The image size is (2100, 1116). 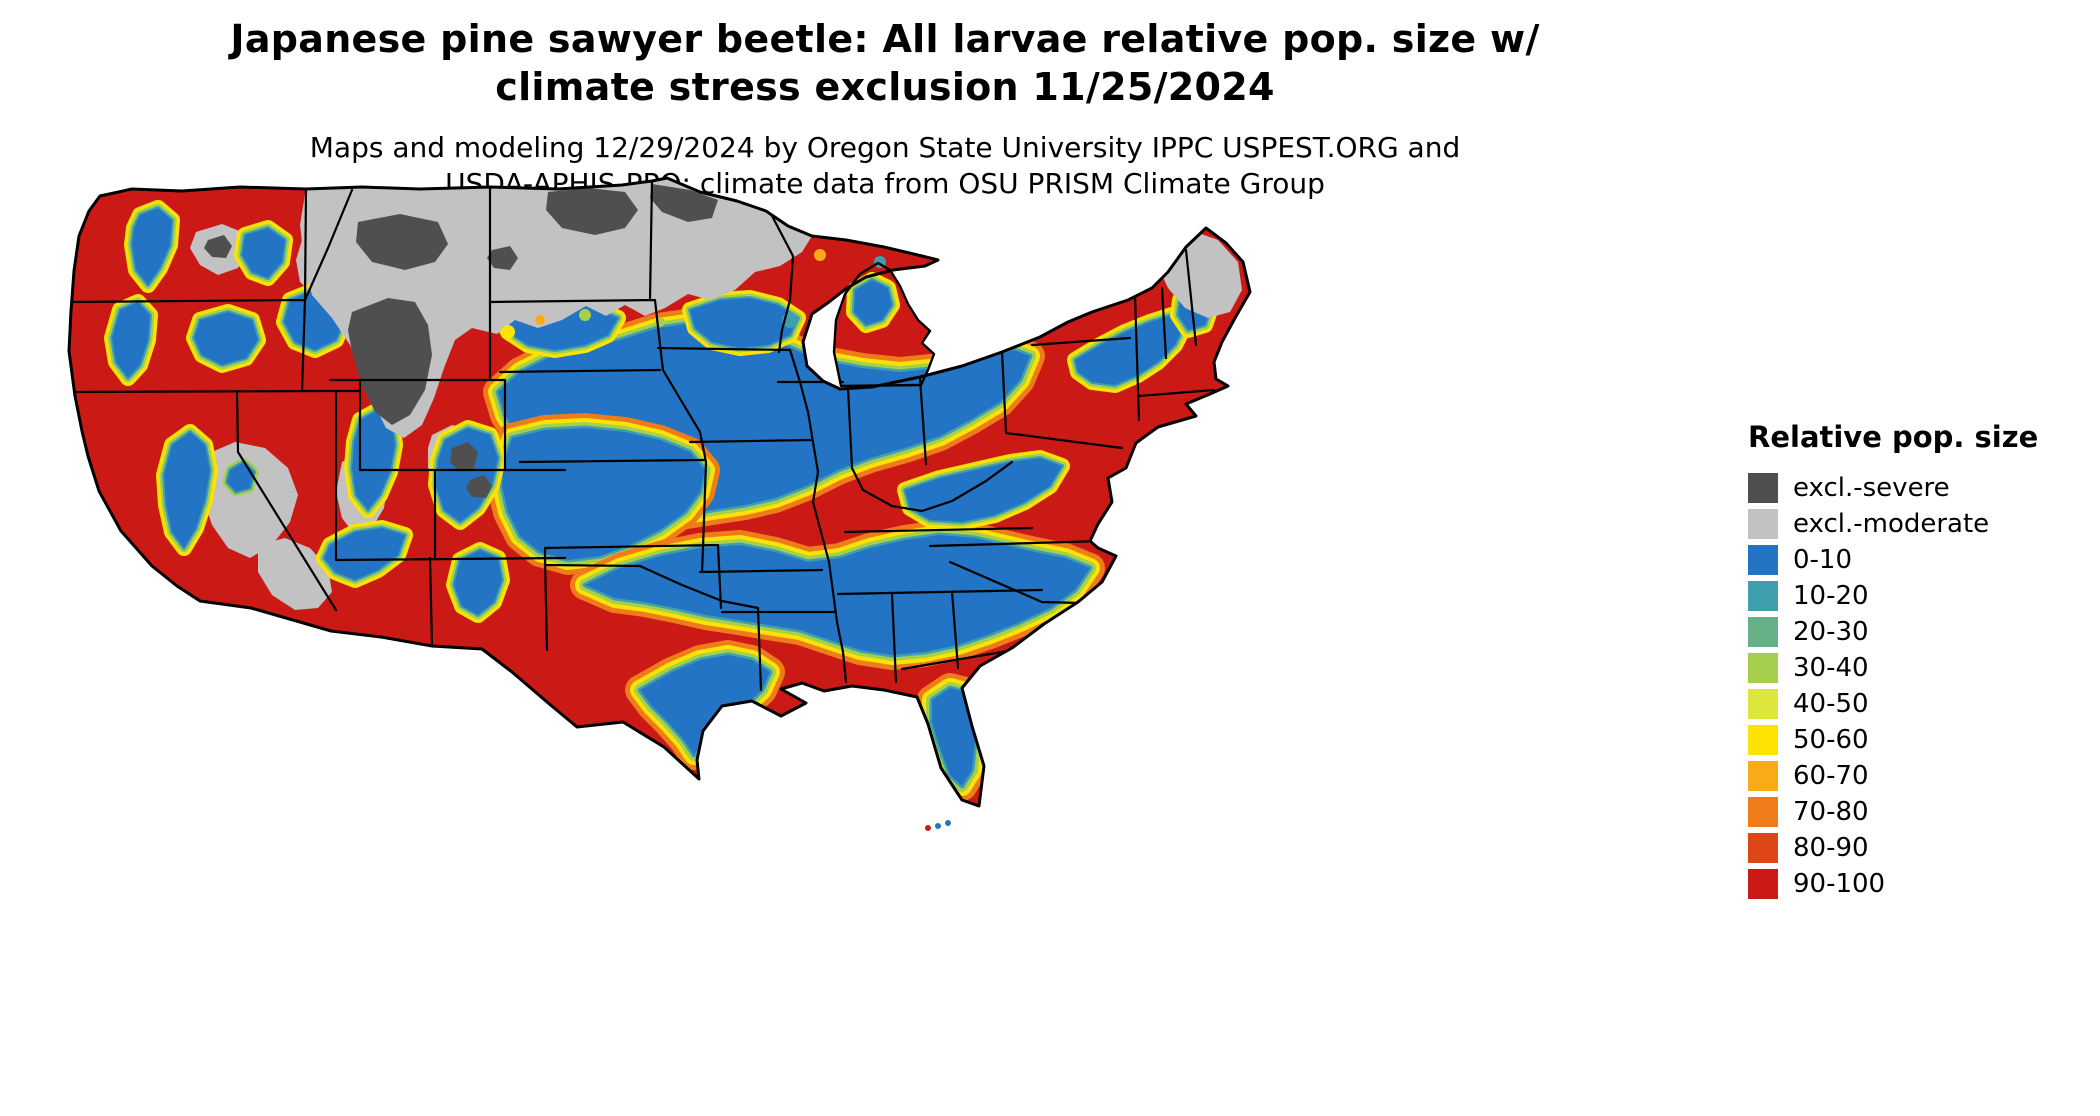 I want to click on legend-item: excl.-severe, so click(x=1918, y=488).